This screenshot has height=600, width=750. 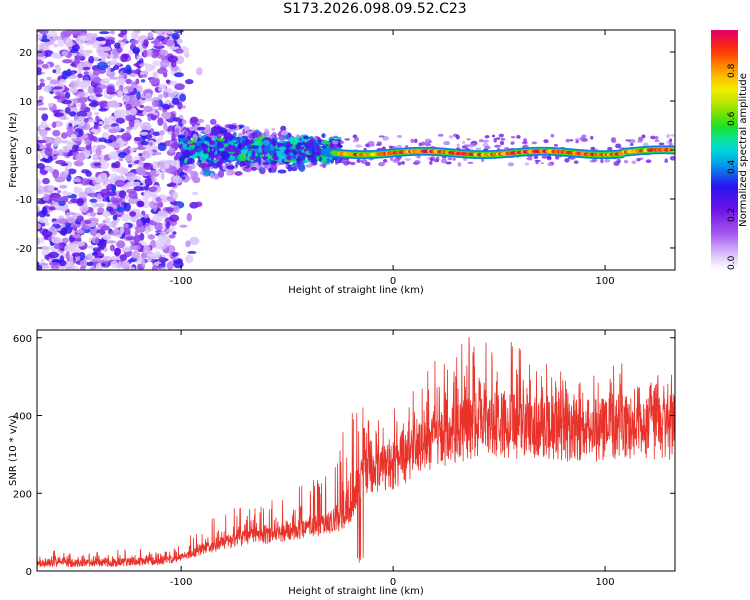 I want to click on heatmap-y-axis-label: Frequency (Hz), so click(x=13, y=150).